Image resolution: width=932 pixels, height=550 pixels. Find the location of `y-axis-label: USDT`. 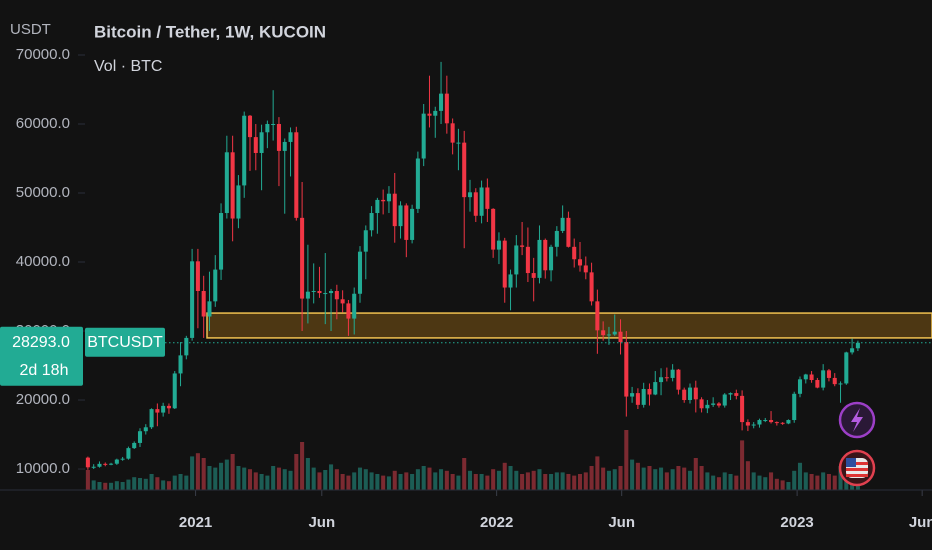

y-axis-label: USDT is located at coordinates (30, 29).